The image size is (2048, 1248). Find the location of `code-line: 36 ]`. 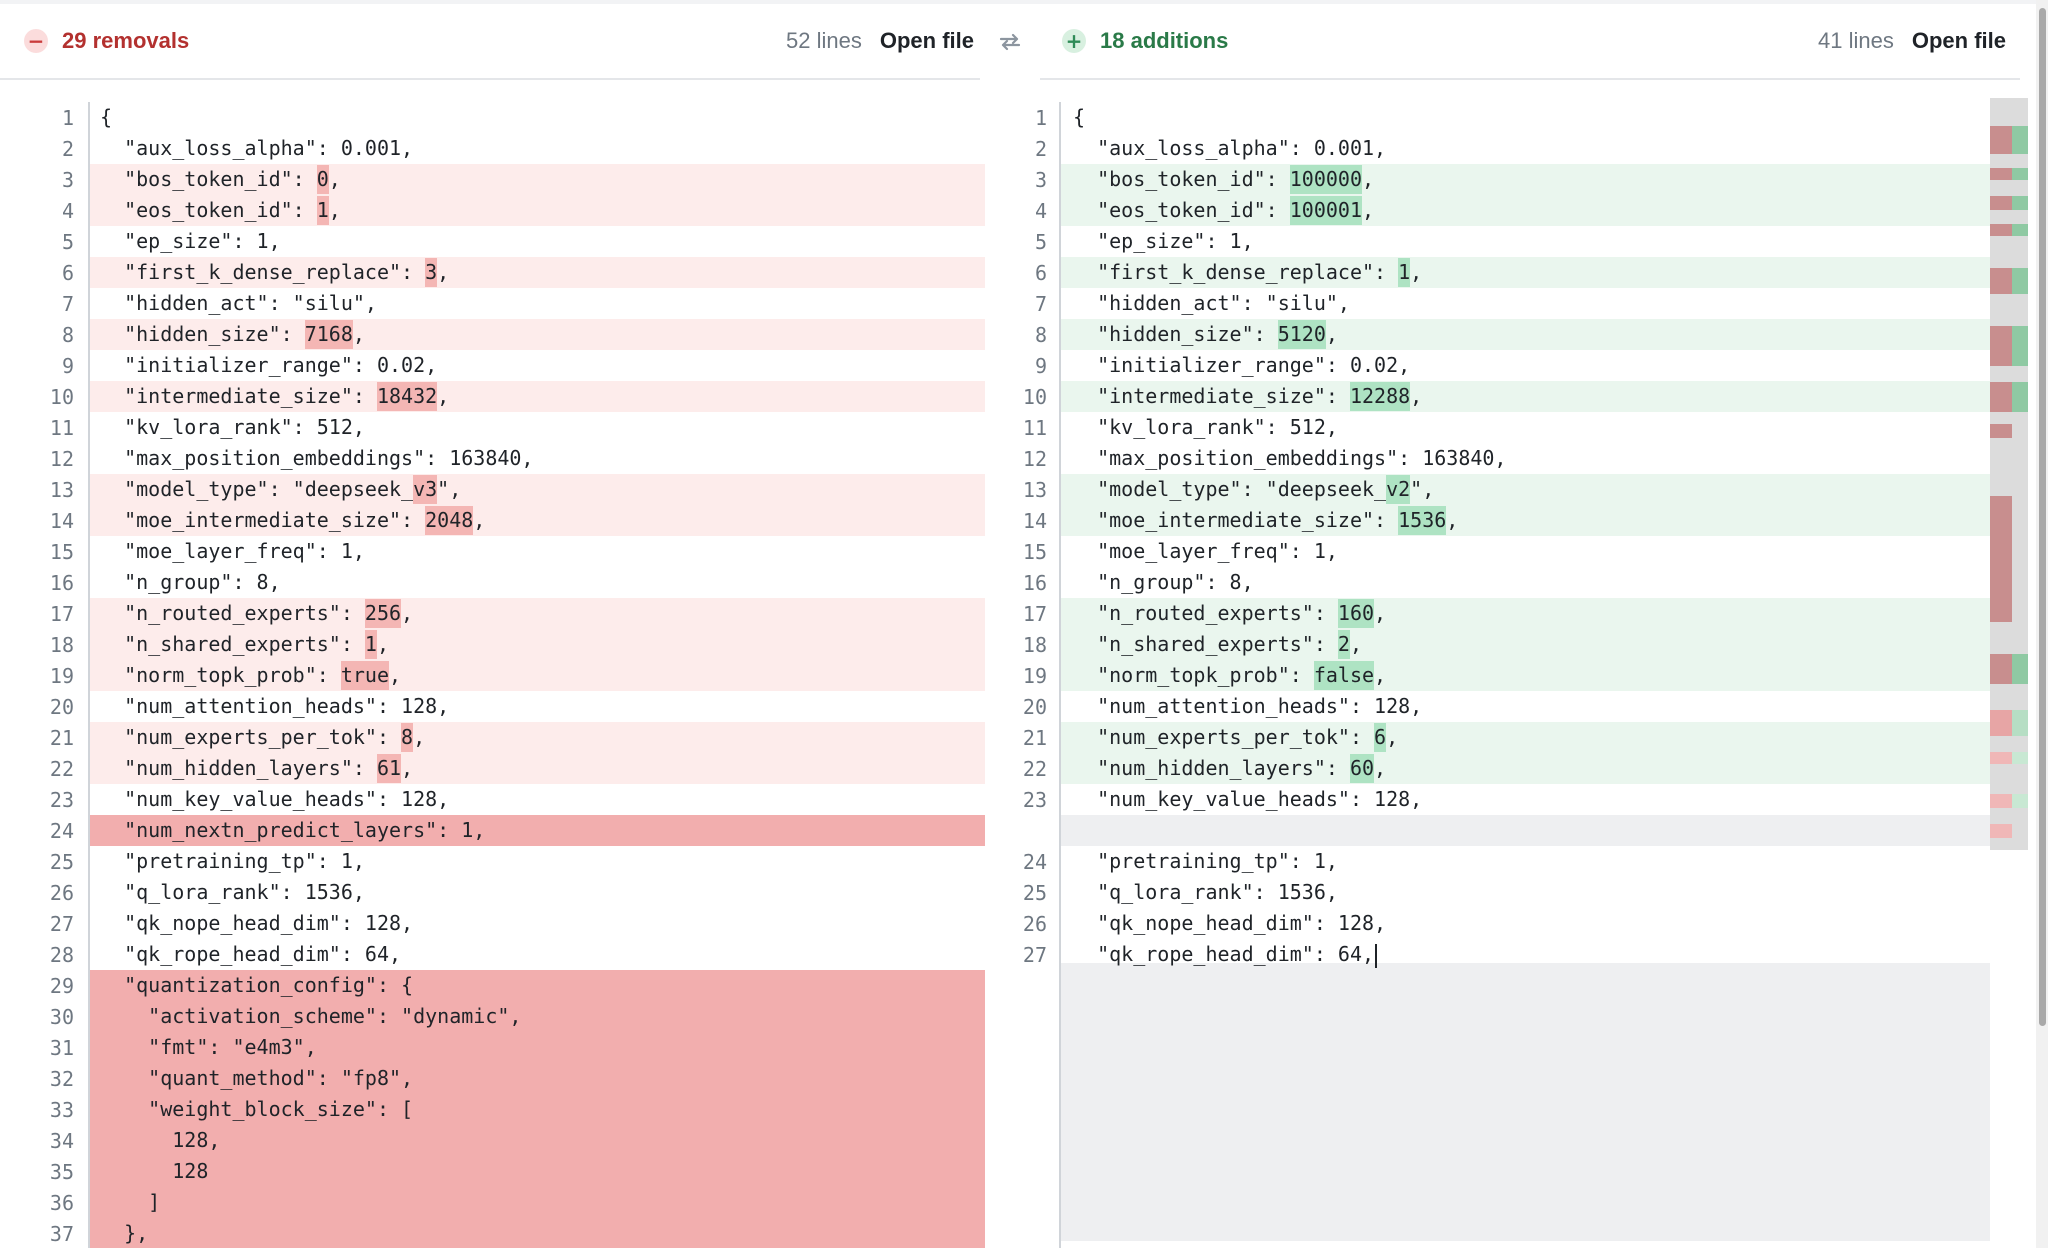

code-line: 36 ] is located at coordinates (492, 1202).